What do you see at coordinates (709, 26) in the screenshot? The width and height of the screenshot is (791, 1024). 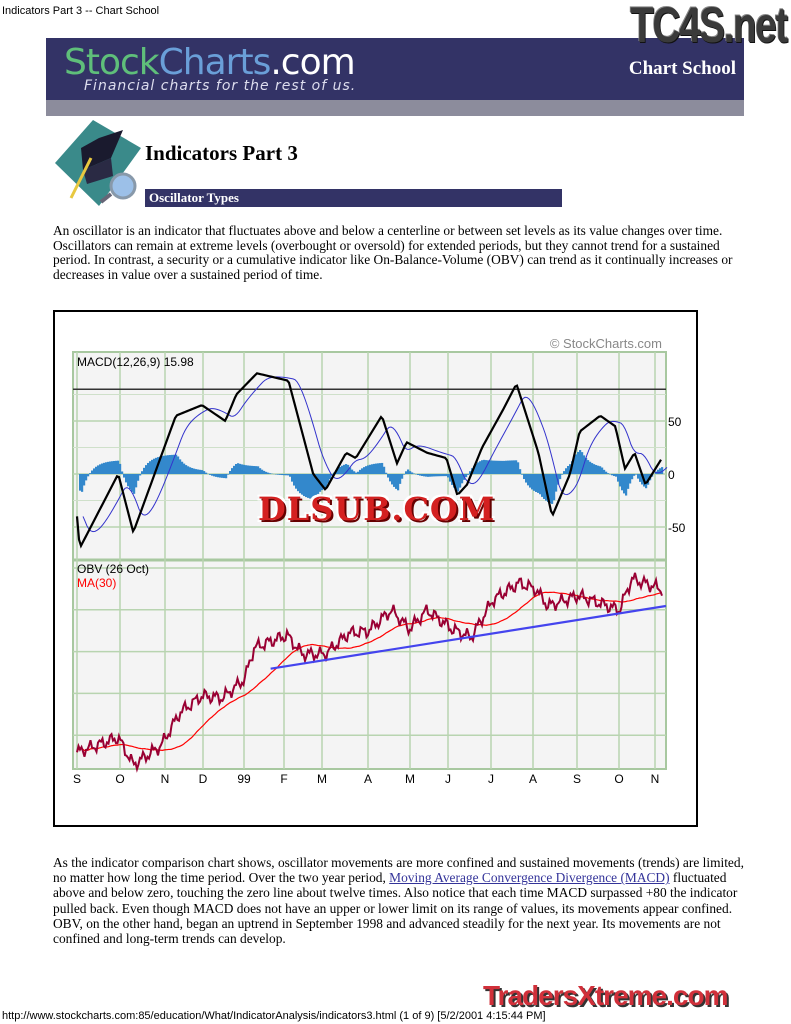 I see `tc4s-watermark: TC4S.net` at bounding box center [709, 26].